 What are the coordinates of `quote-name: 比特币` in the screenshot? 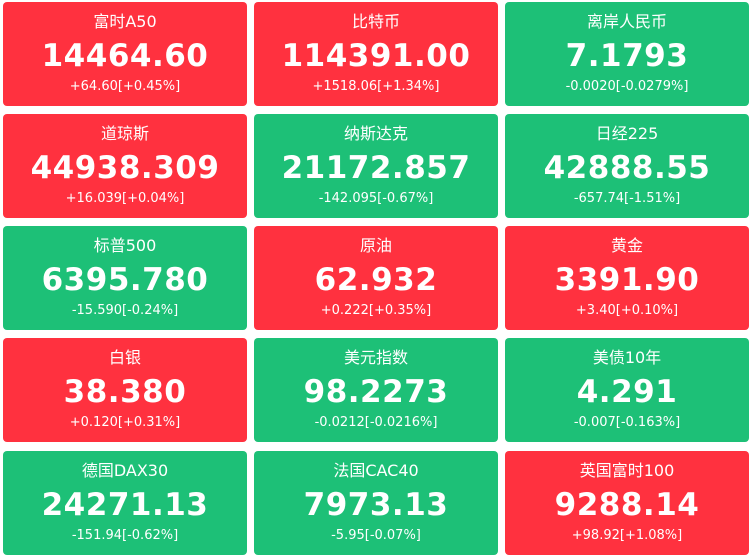 It's located at (375, 21).